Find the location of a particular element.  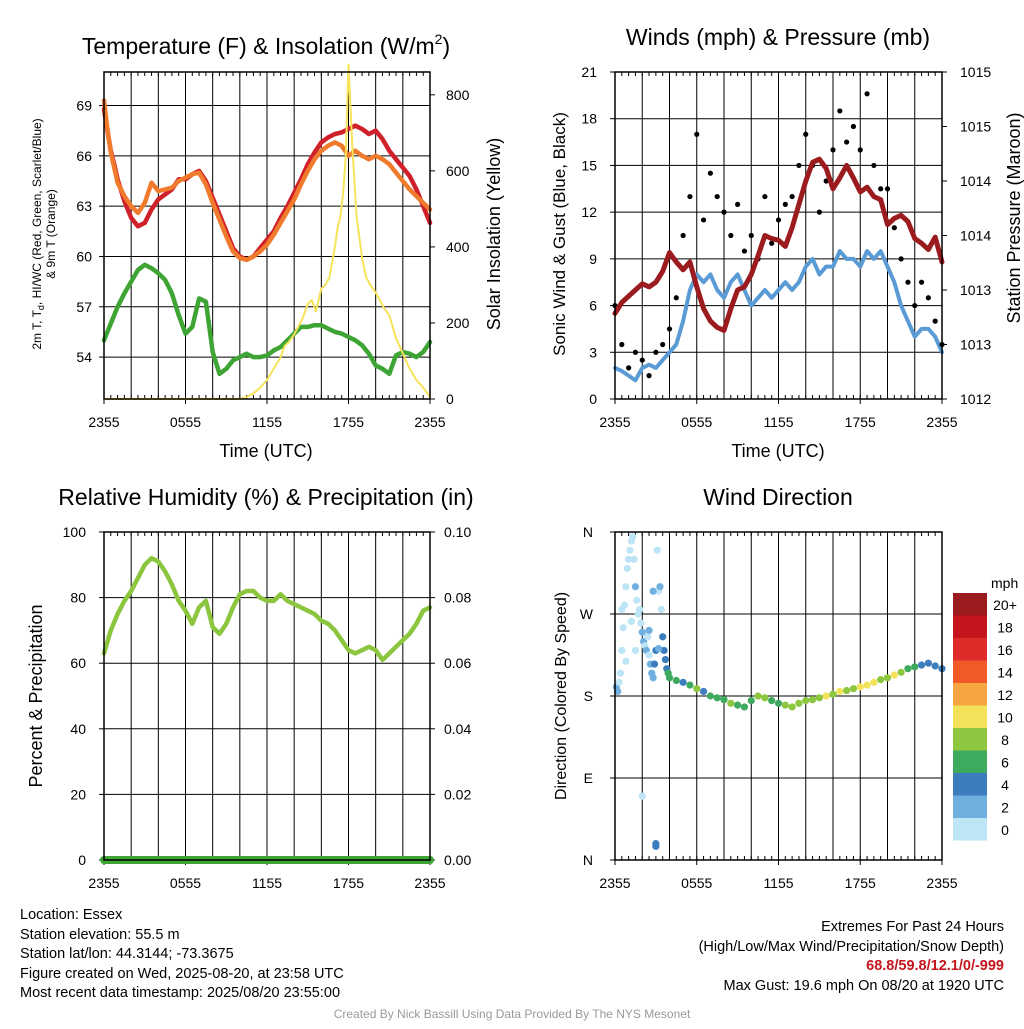

rh-y2tick-label: 0.04 is located at coordinates (457, 729).